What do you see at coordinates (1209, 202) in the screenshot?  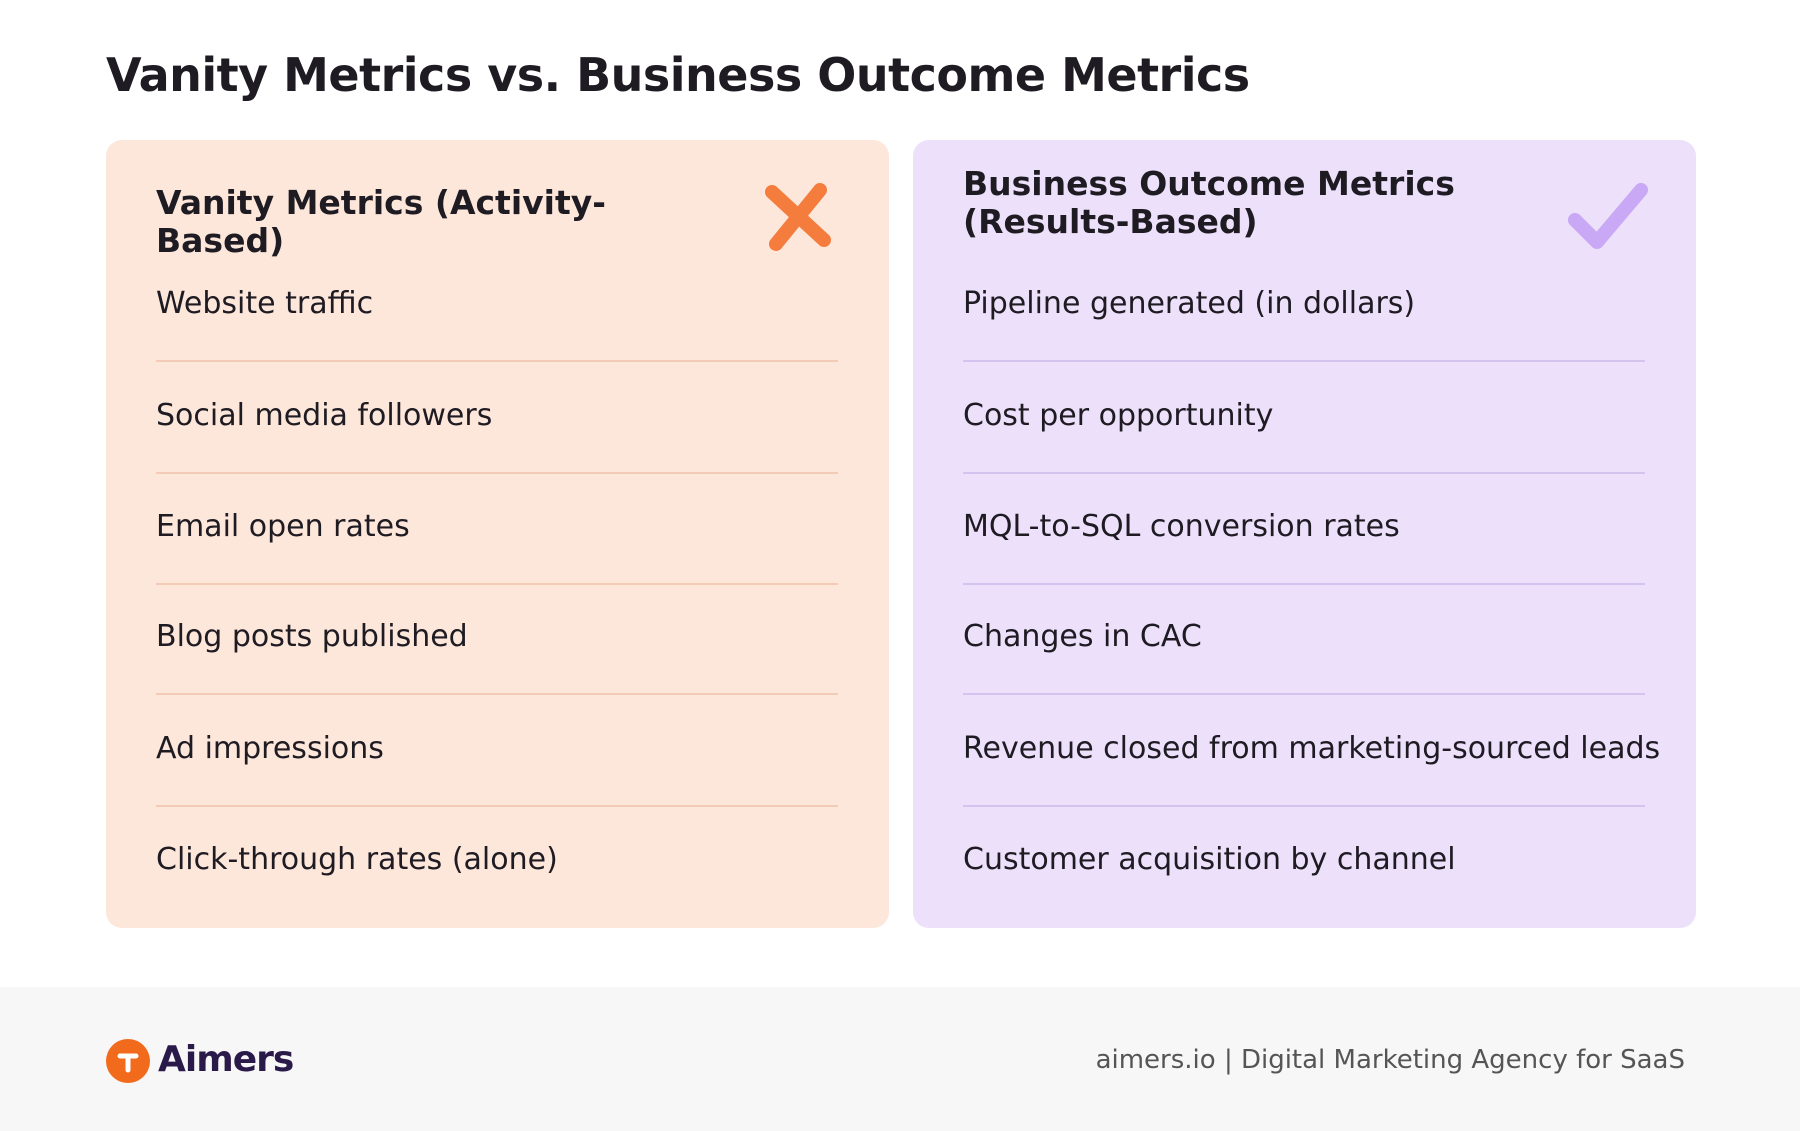 I see `card-title: Business Outcome Metrics (Results-Based)` at bounding box center [1209, 202].